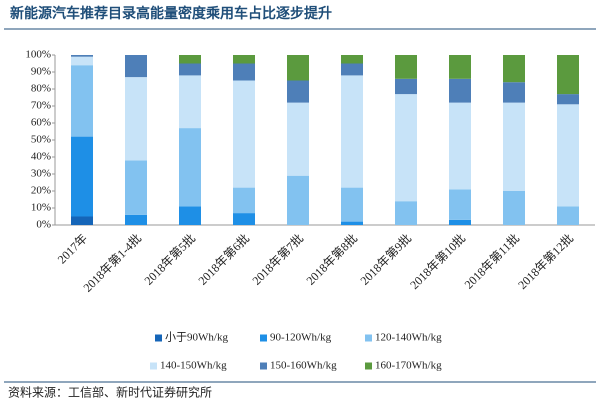 The image size is (600, 402). I want to click on x-tick-label: 2018年第7批, so click(277, 258).